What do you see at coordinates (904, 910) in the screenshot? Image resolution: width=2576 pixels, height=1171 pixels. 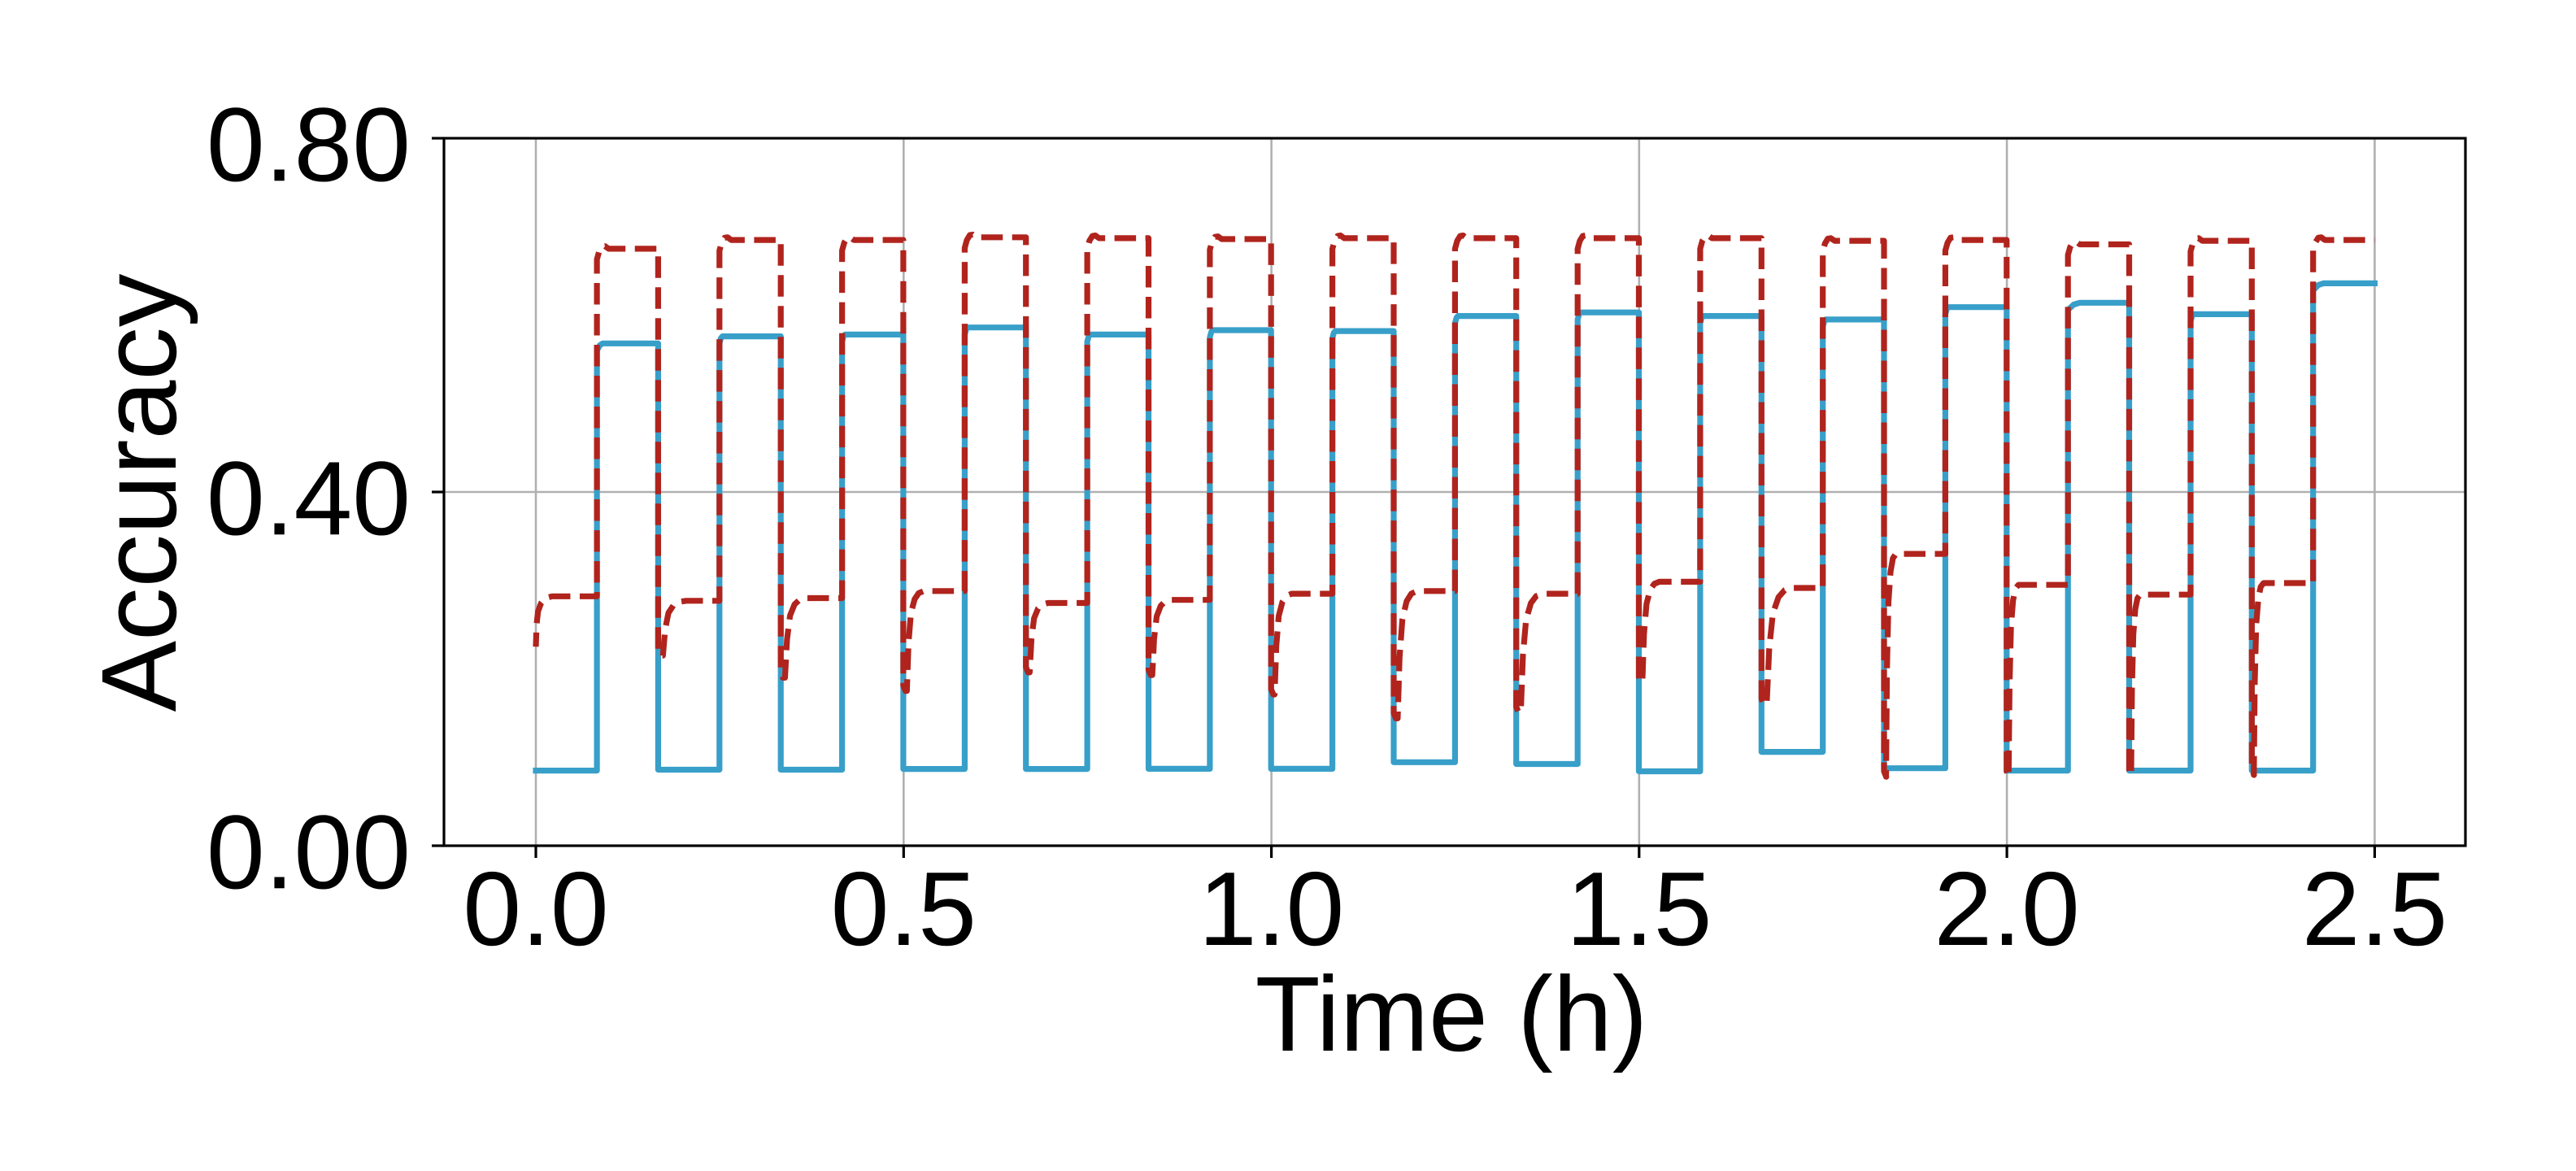 I see `svg-text: 0.5` at bounding box center [904, 910].